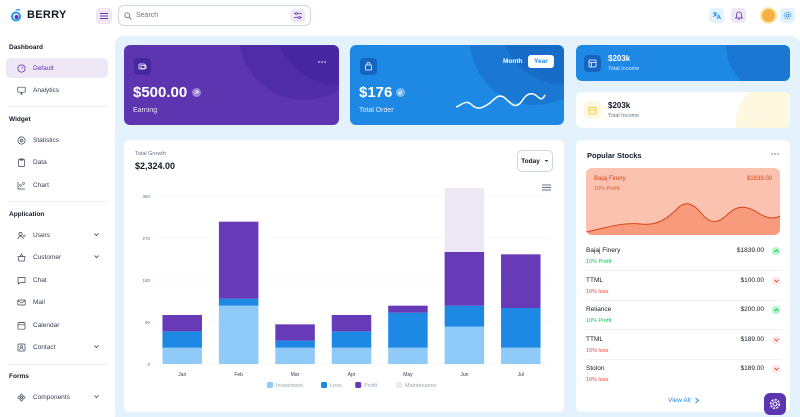 This screenshot has width=800, height=417. Describe the element at coordinates (57, 325) in the screenshot. I see `sidebar-item-calendar: Calendar` at that location.